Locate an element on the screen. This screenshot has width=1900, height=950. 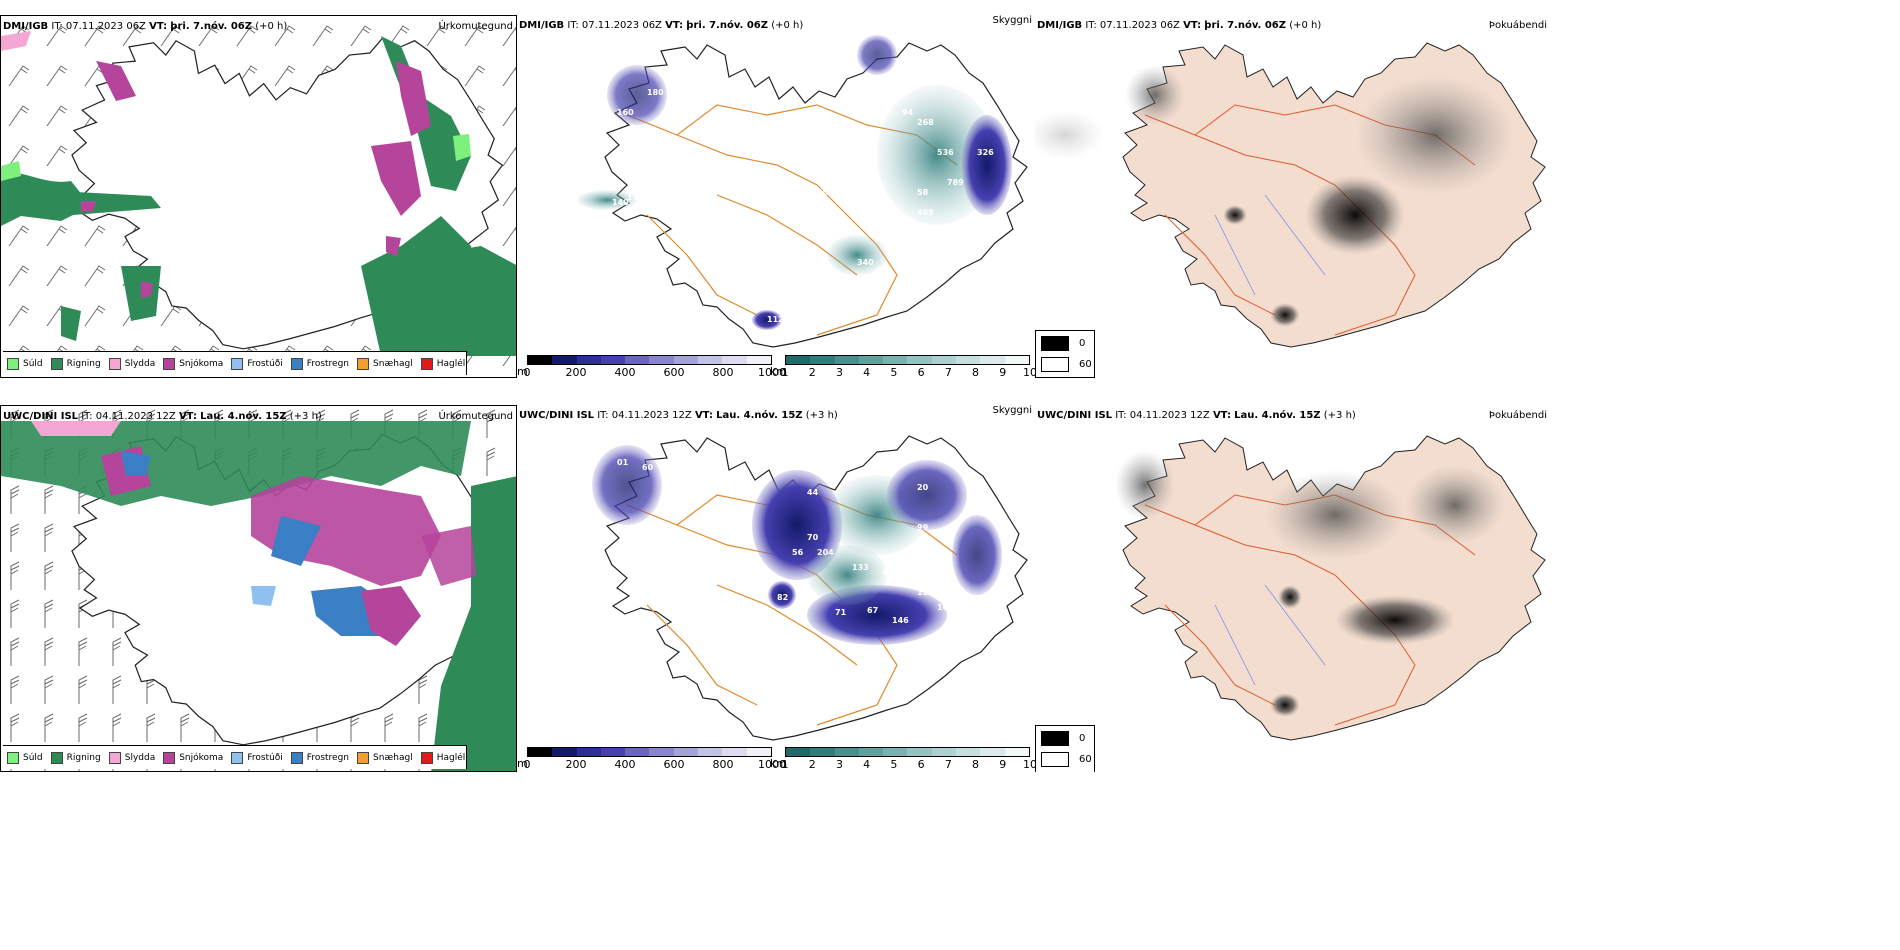
m-color-strip is located at coordinates (649, 360).